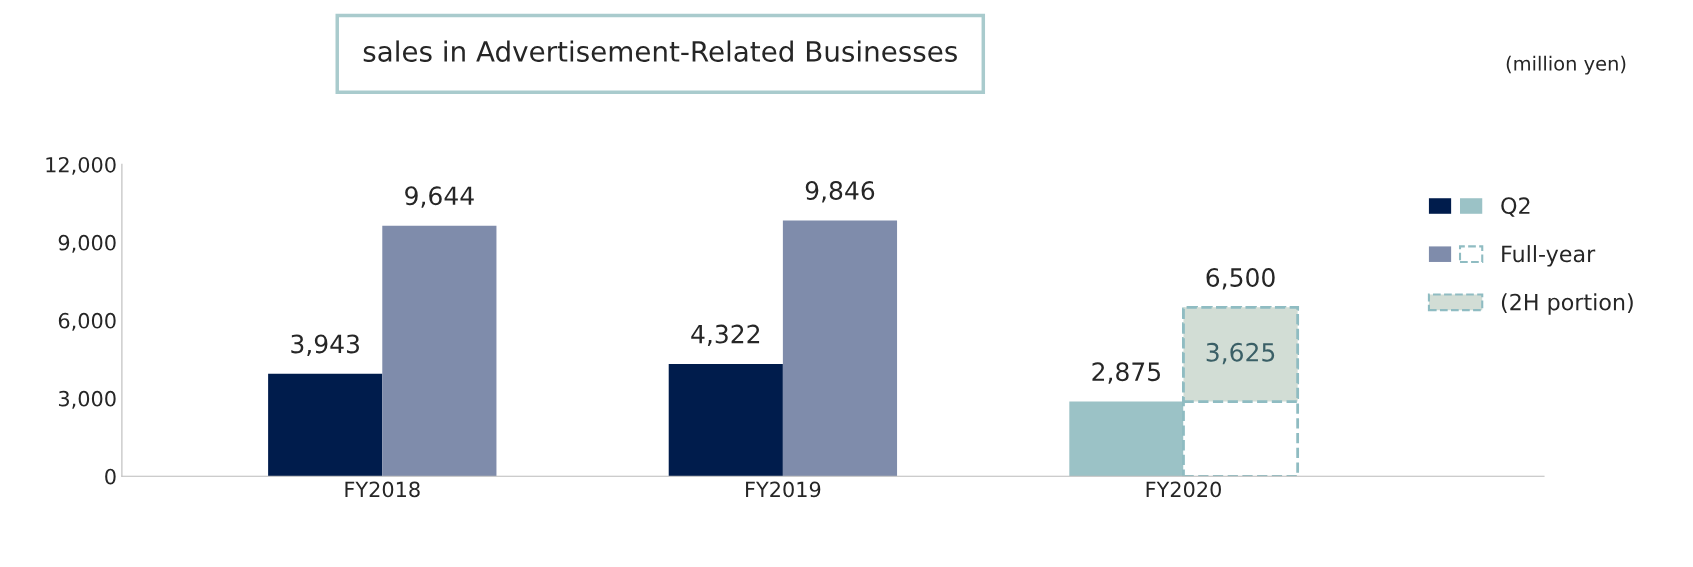 The height and width of the screenshot is (567, 1693). Describe the element at coordinates (87, 399) in the screenshot. I see `y-tick-label: 3,000` at that location.